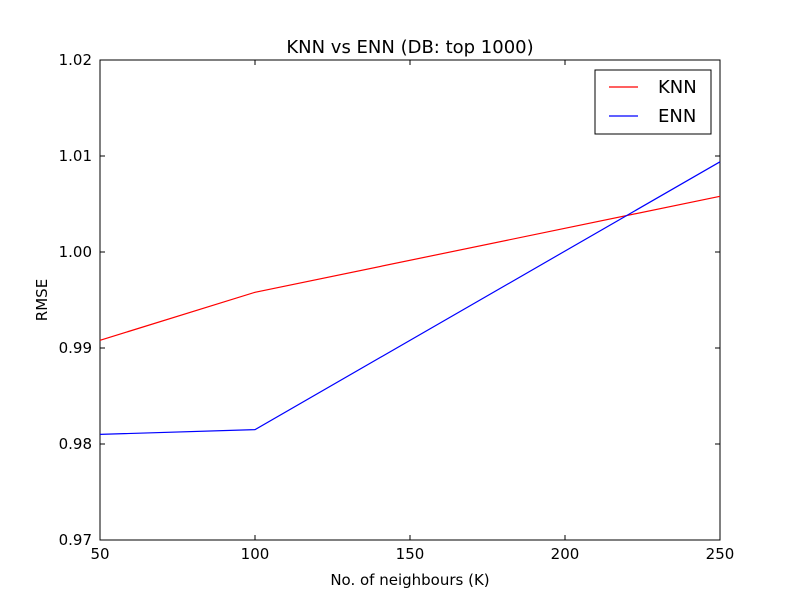  I want to click on x-tick-label: 150, so click(410, 554).